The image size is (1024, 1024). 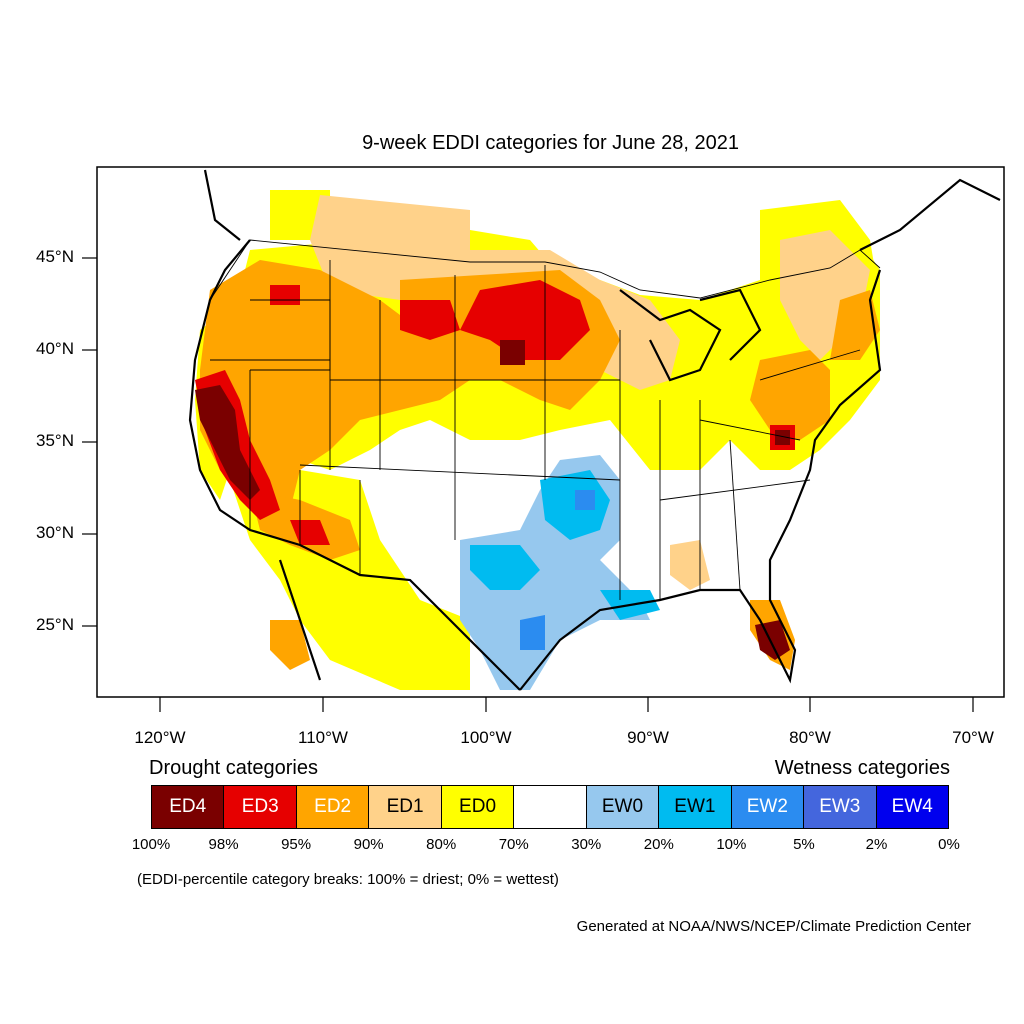 I want to click on drought-heading: Drought categories, so click(x=233, y=768).